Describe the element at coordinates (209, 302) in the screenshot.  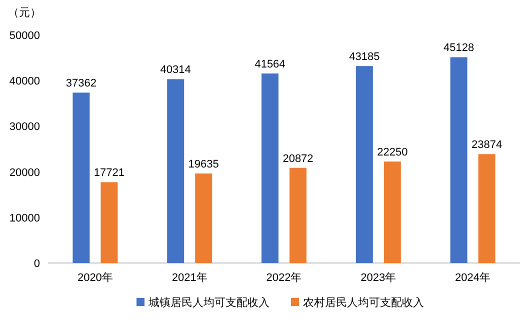
I see `legend-label: 城镇居民人均可支配收入` at that location.